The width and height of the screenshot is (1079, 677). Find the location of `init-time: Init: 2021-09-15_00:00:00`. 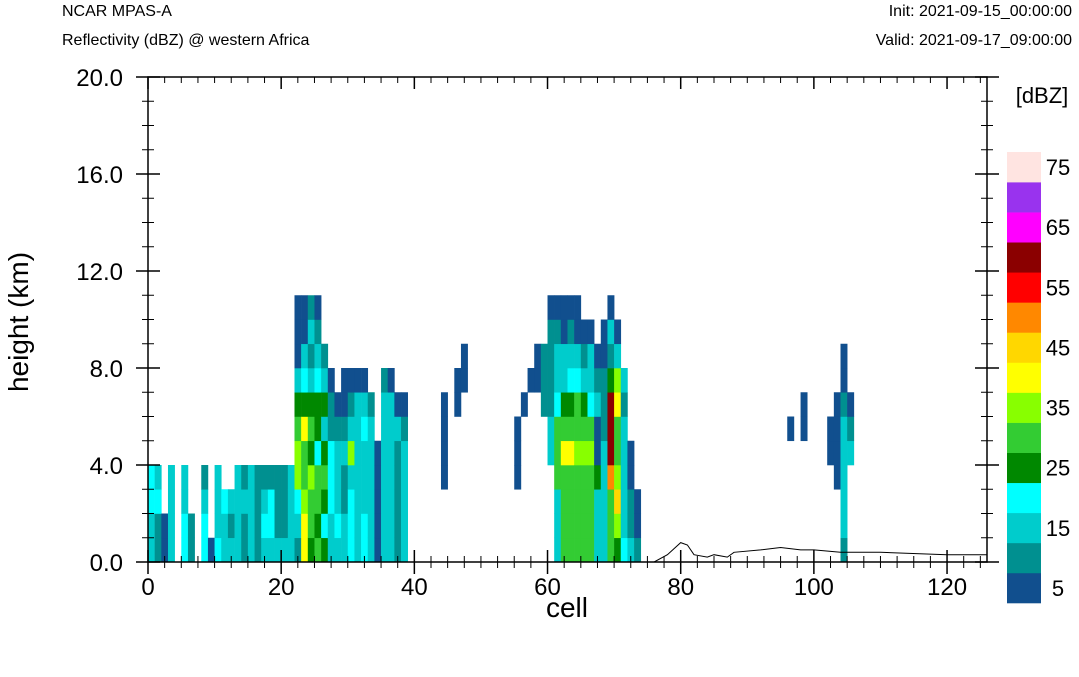

init-time: Init: 2021-09-15_00:00:00 is located at coordinates (980, 11).